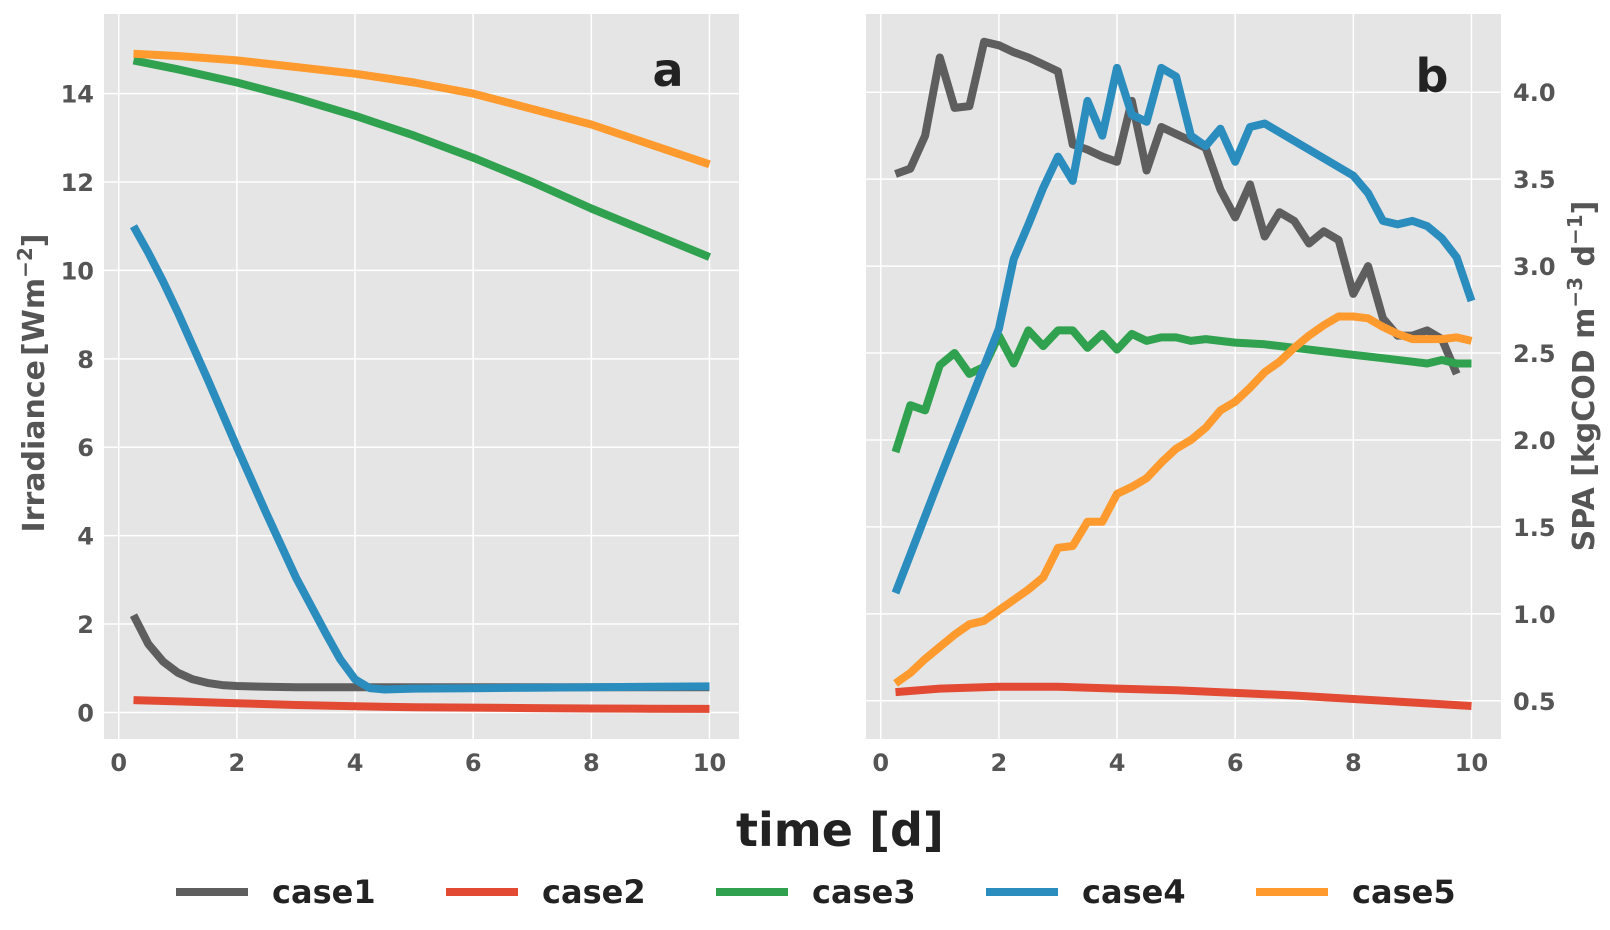  What do you see at coordinates (1582, 376) in the screenshot?
I see `panel-b-y-axis-label: SPA [kgCOD m−3 d−1]` at bounding box center [1582, 376].